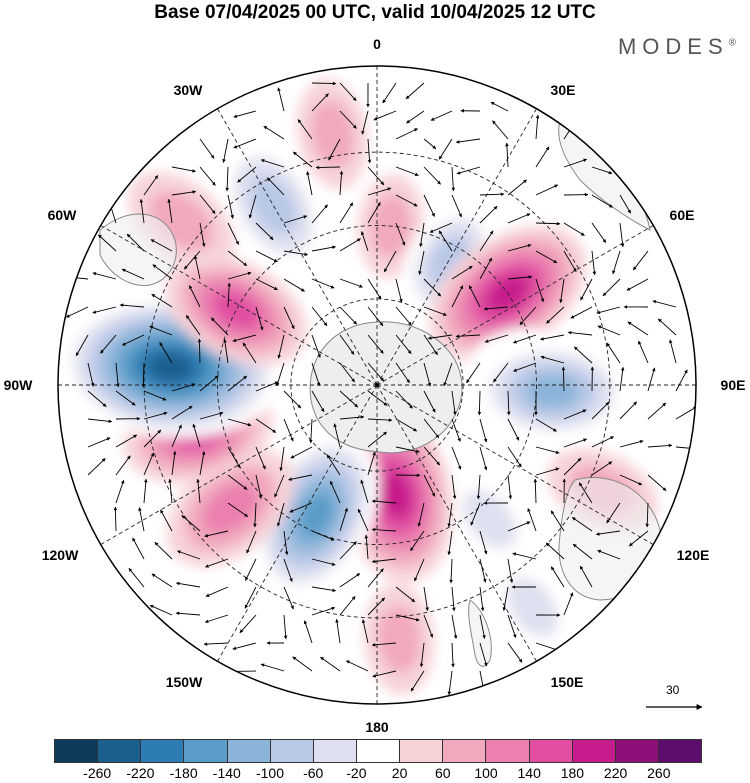 This screenshot has height=783, width=750. Describe the element at coordinates (659, 773) in the screenshot. I see `colorbar-tick-label: 260` at that location.